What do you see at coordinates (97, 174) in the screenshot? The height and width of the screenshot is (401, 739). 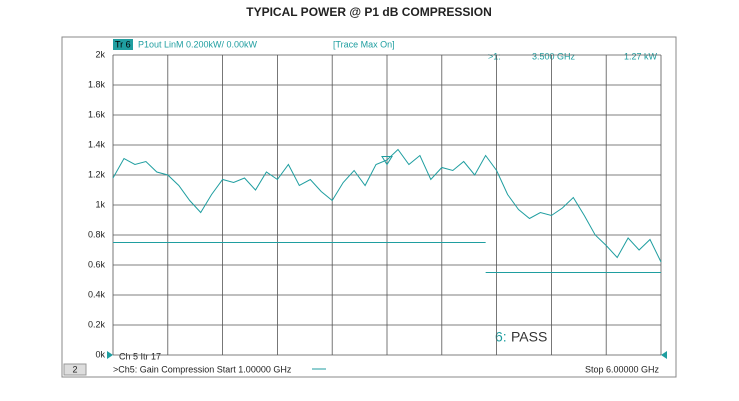 I see `y-tick-label: 1.2k` at bounding box center [97, 174].